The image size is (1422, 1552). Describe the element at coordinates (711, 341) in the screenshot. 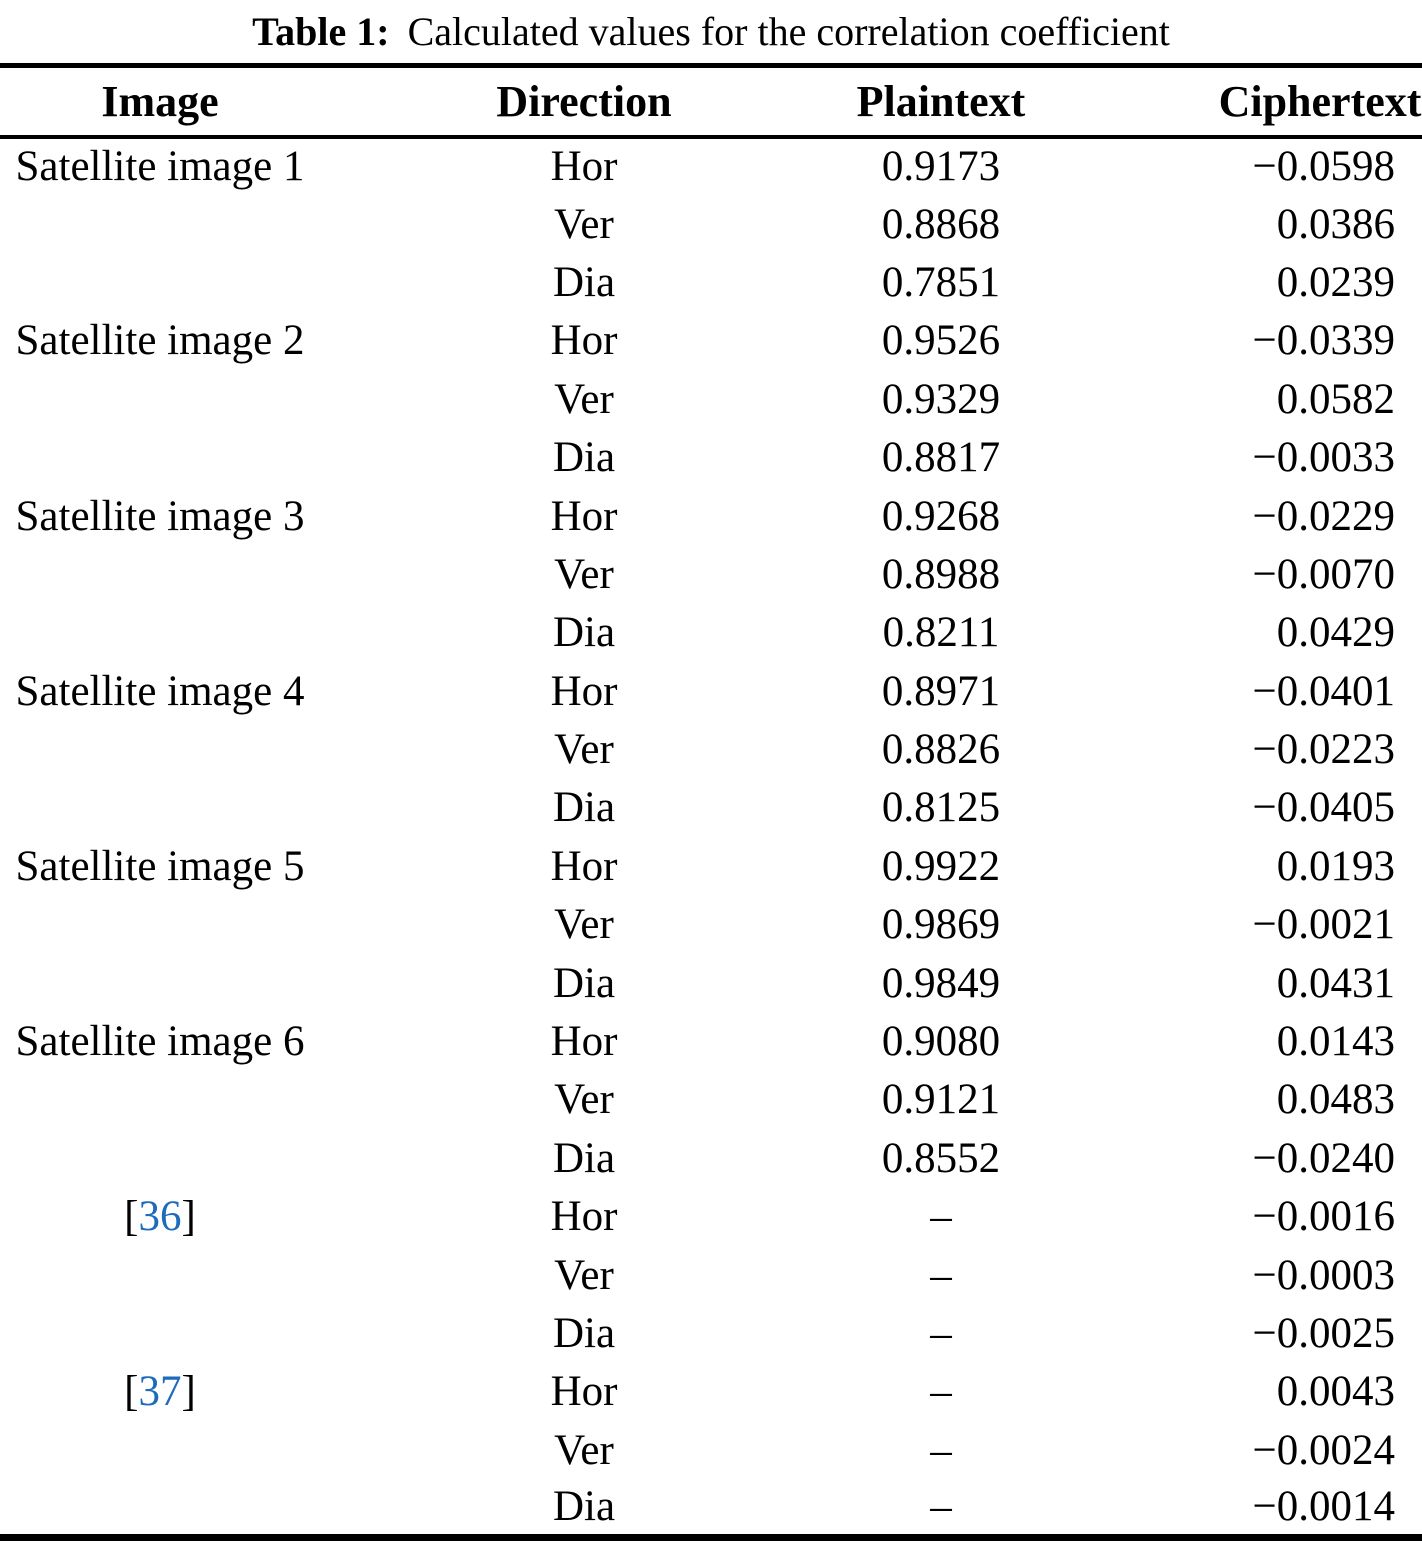

I see `table-row: Satellite image 2 Hor 0.9526 −0.0339` at that location.